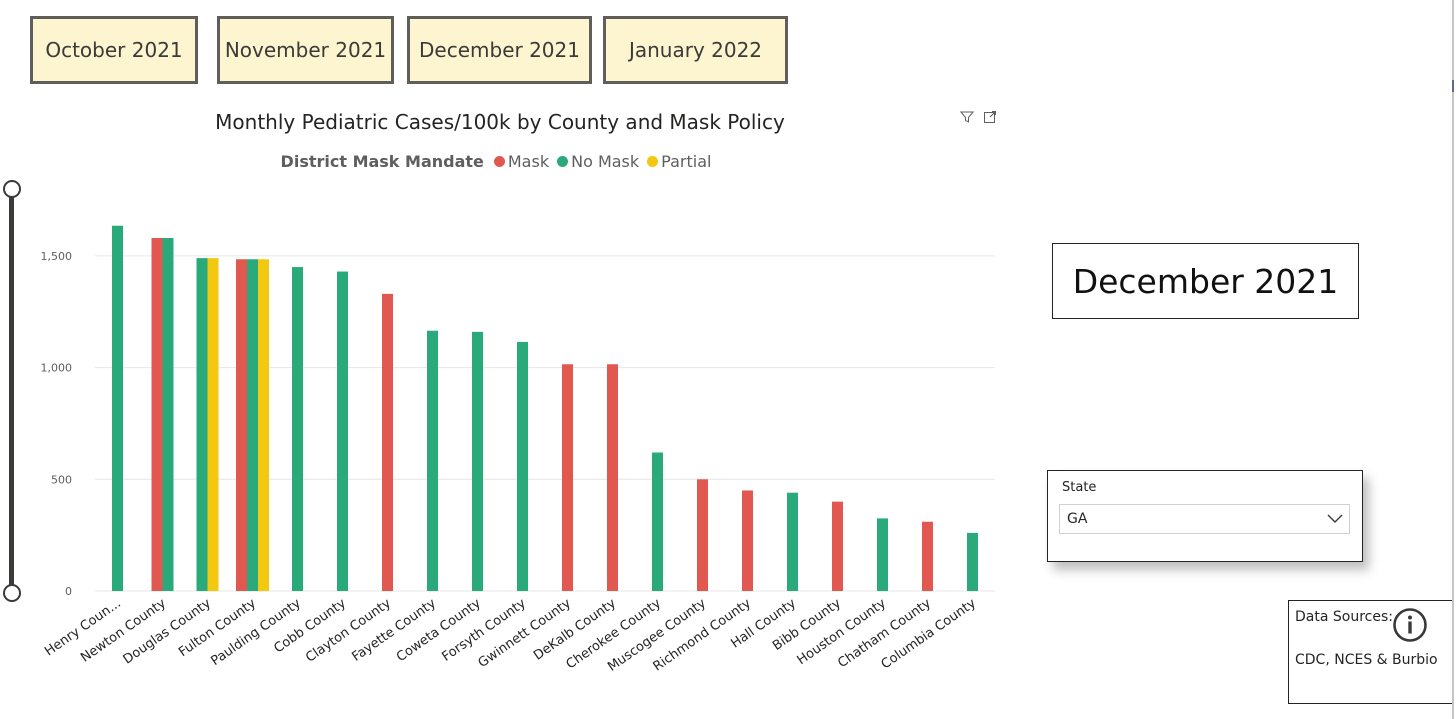  What do you see at coordinates (382, 161) in the screenshot?
I see `legend-title: District Mask Mandate` at bounding box center [382, 161].